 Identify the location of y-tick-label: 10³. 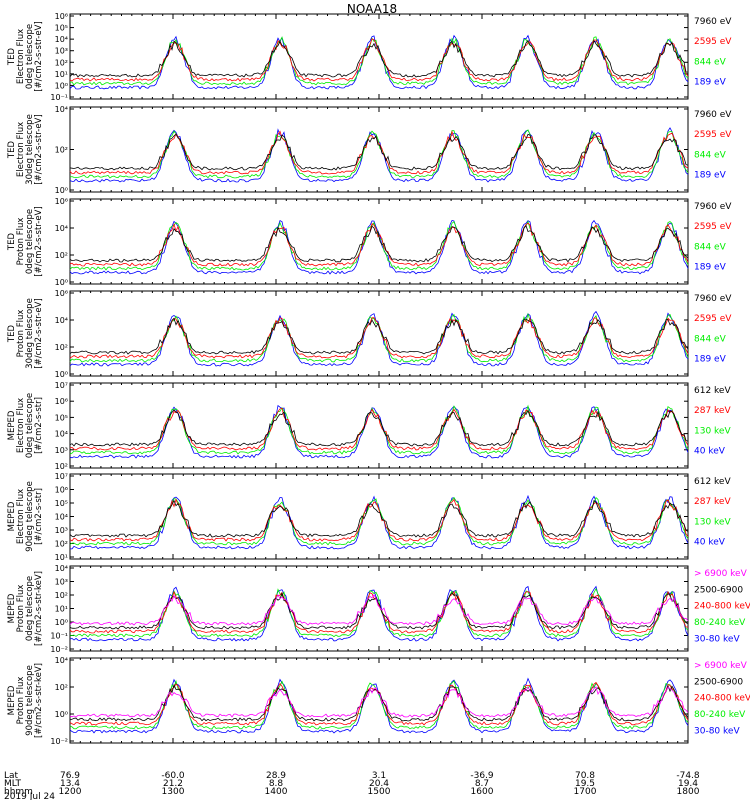
(61, 51).